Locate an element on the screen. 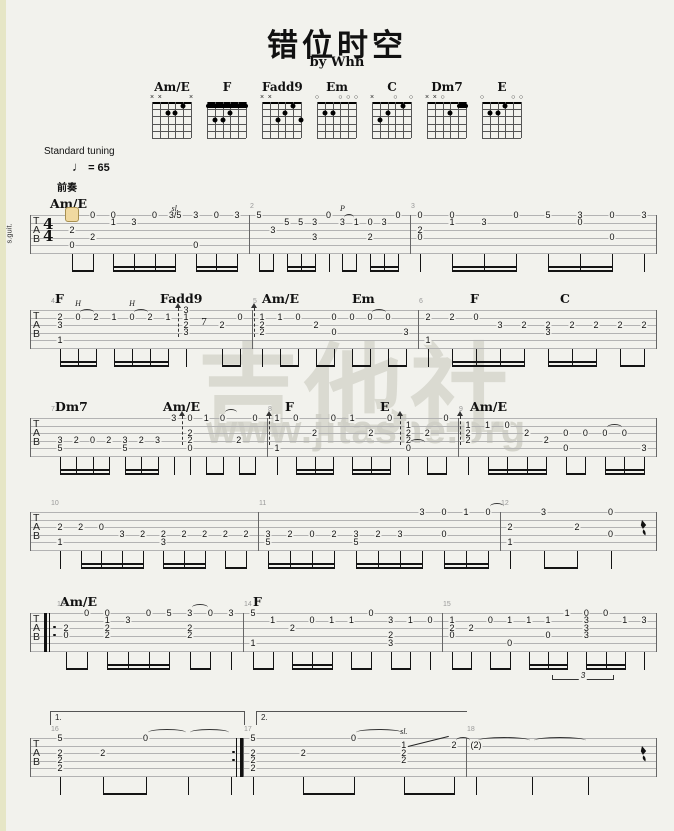  fret-number: 3/5 is located at coordinates (175, 214).